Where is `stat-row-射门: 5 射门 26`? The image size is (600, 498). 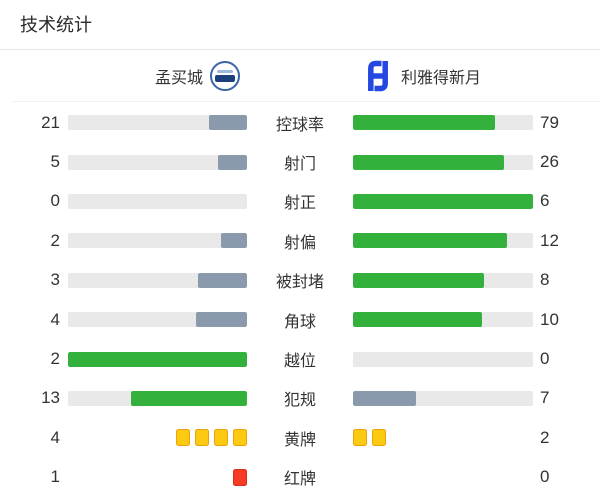 stat-row-射门: 5 射门 26 is located at coordinates (300, 161).